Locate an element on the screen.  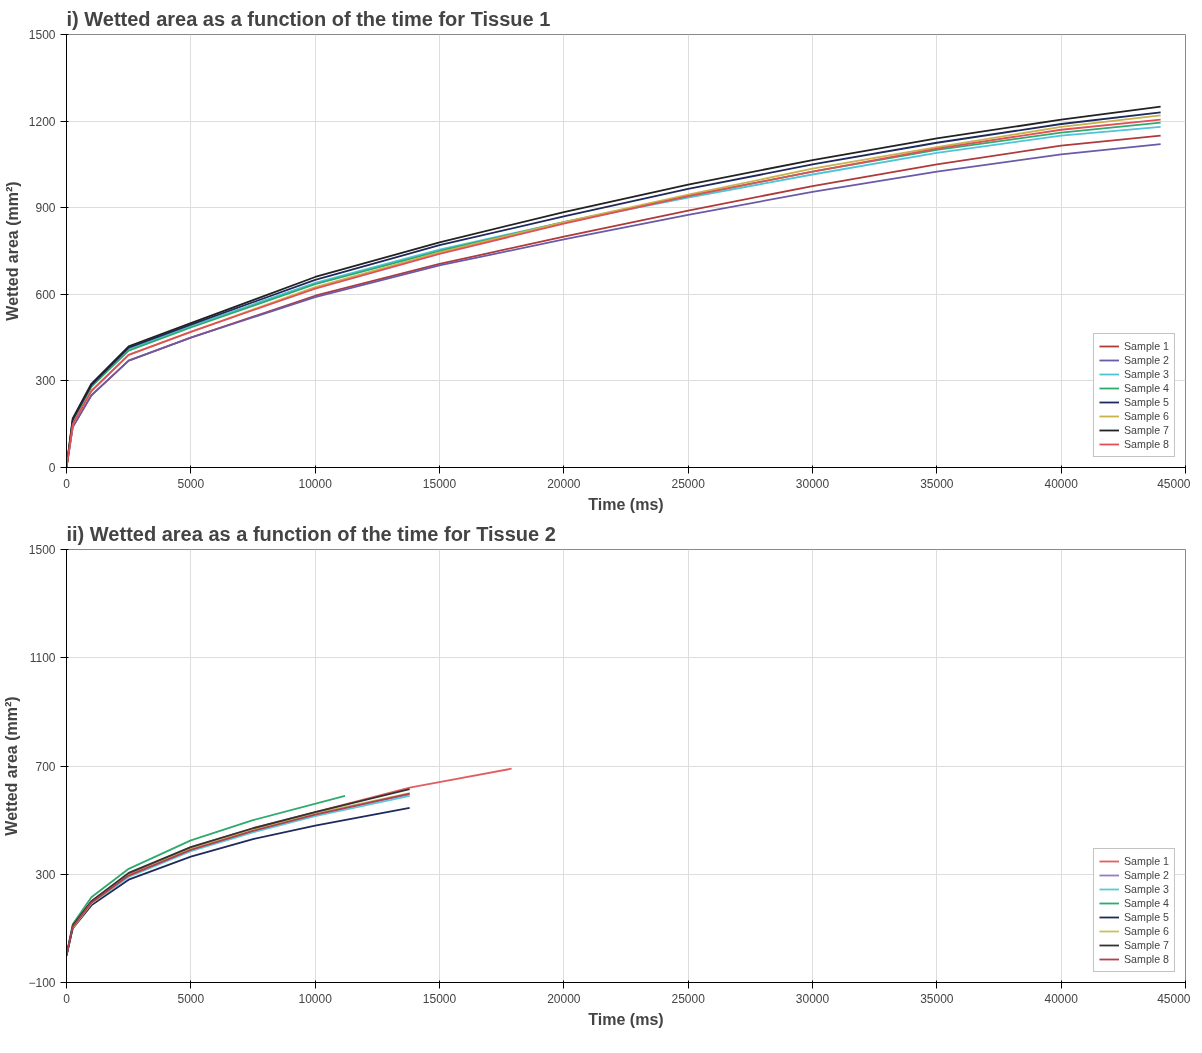
chart-title: ii) Wetted area as a function of the time for Tissue 2 is located at coordinates (311, 533).